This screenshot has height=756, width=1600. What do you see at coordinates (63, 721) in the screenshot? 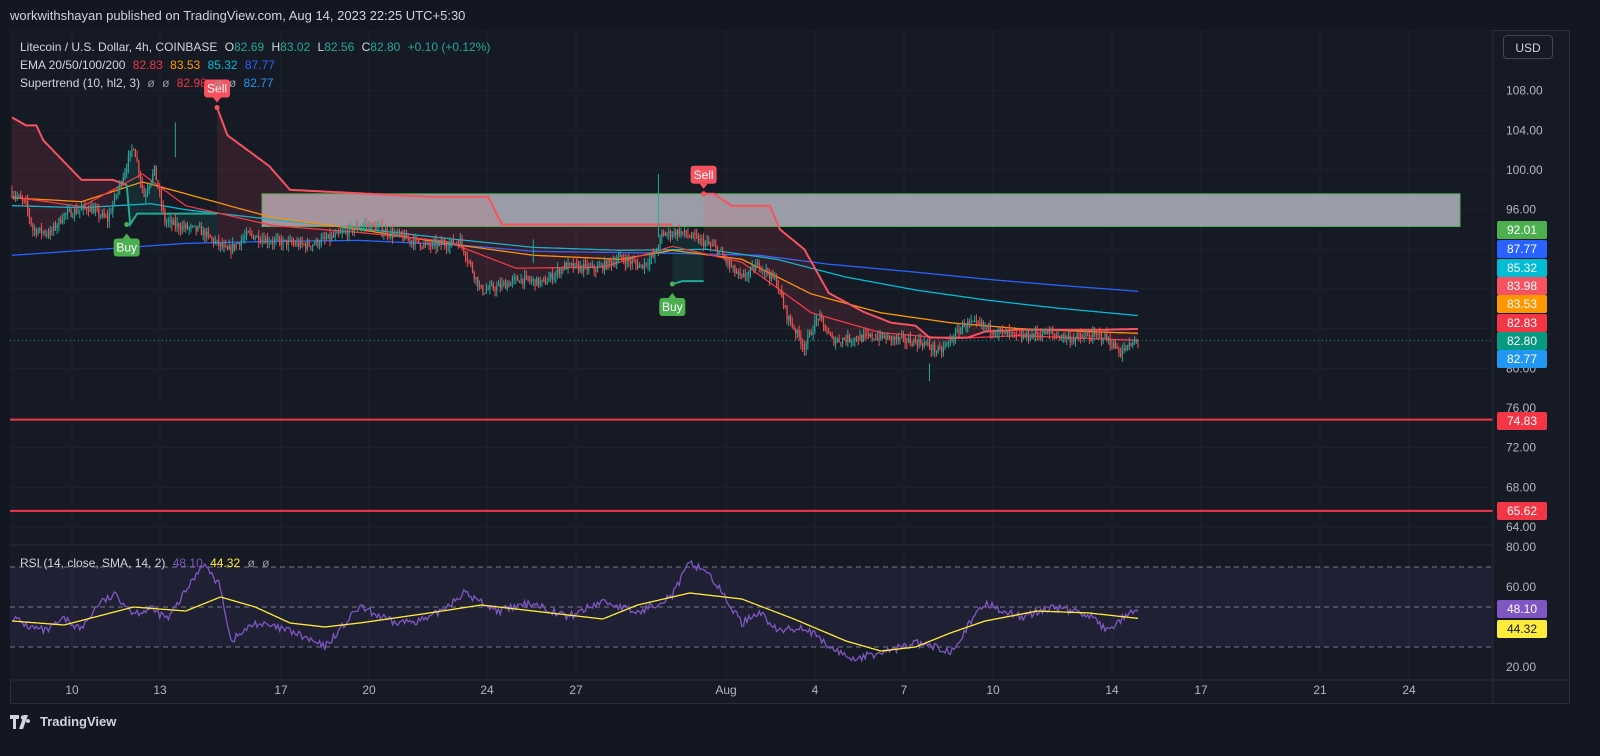
I see `tradingview-footer: TradingView` at bounding box center [63, 721].